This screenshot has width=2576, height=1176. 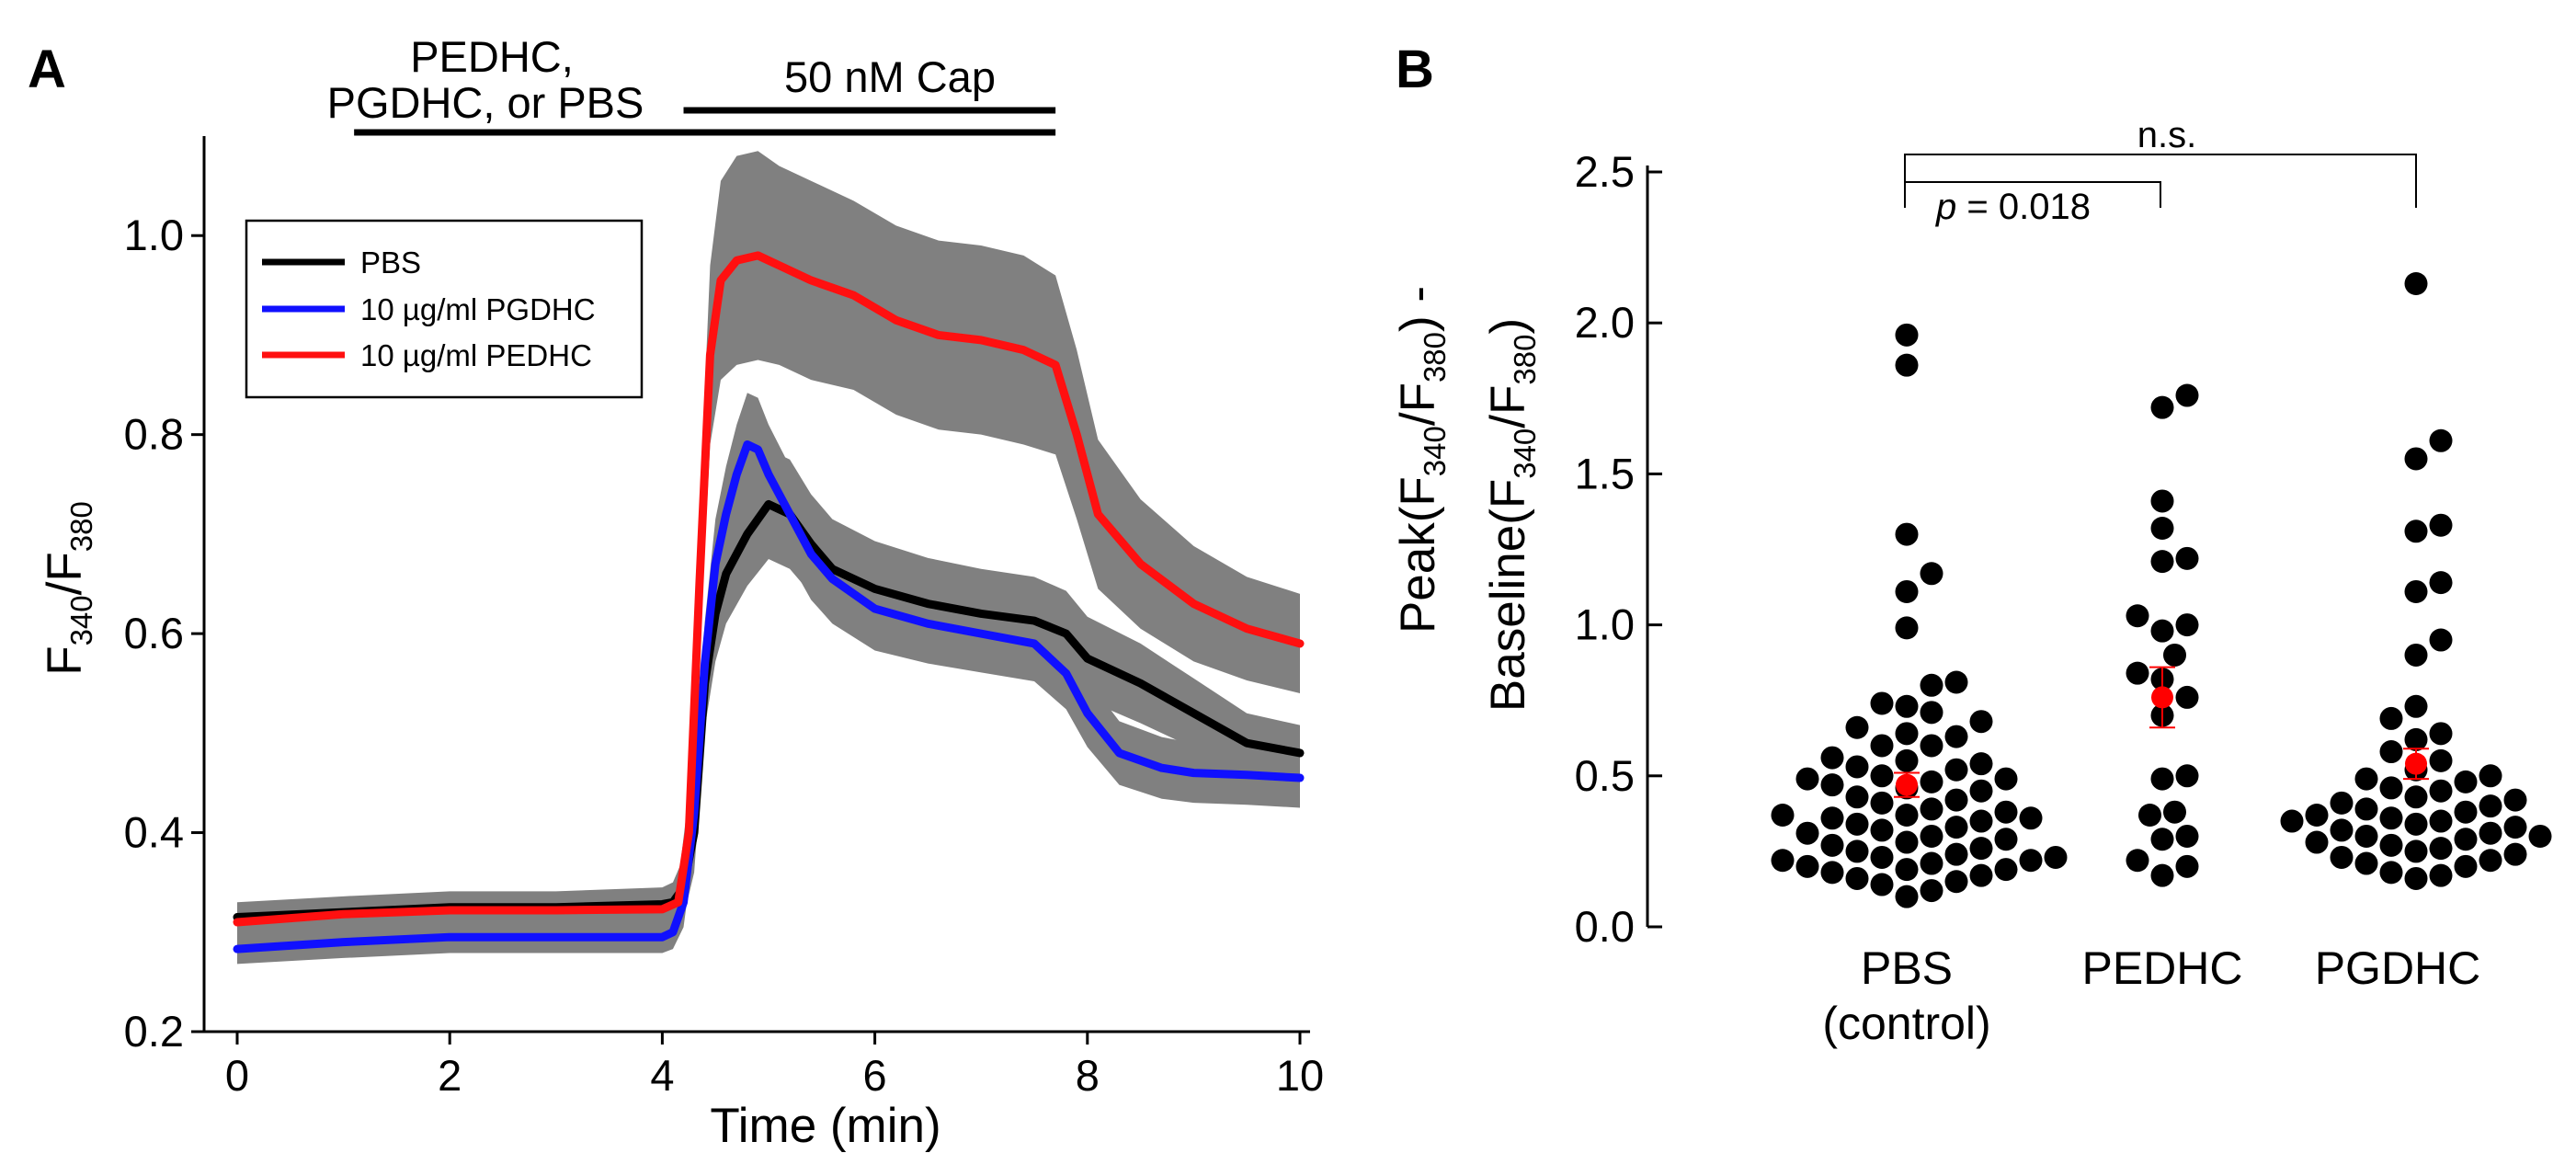 I want to click on a-x-tick-label: 2, so click(x=450, y=1076).